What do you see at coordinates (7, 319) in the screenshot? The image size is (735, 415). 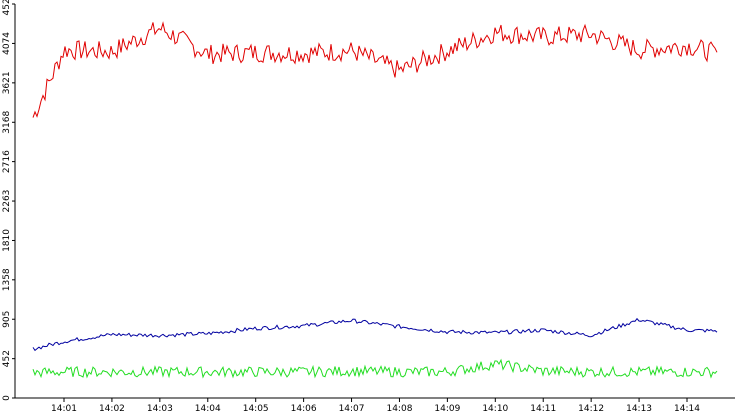 I see `y-tick-label: 905` at bounding box center [7, 319].